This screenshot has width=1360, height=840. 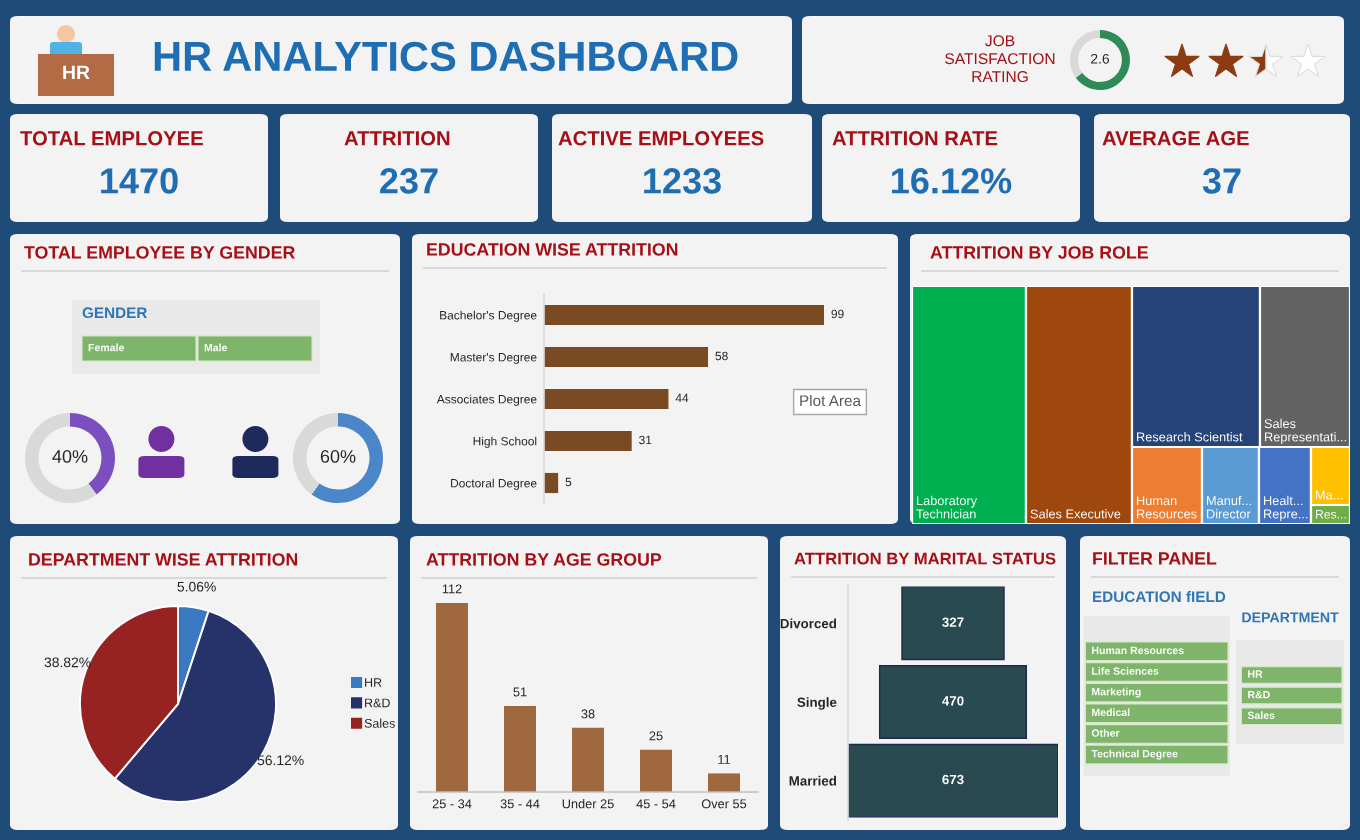 What do you see at coordinates (682, 181) in the screenshot?
I see `text: 1233` at bounding box center [682, 181].